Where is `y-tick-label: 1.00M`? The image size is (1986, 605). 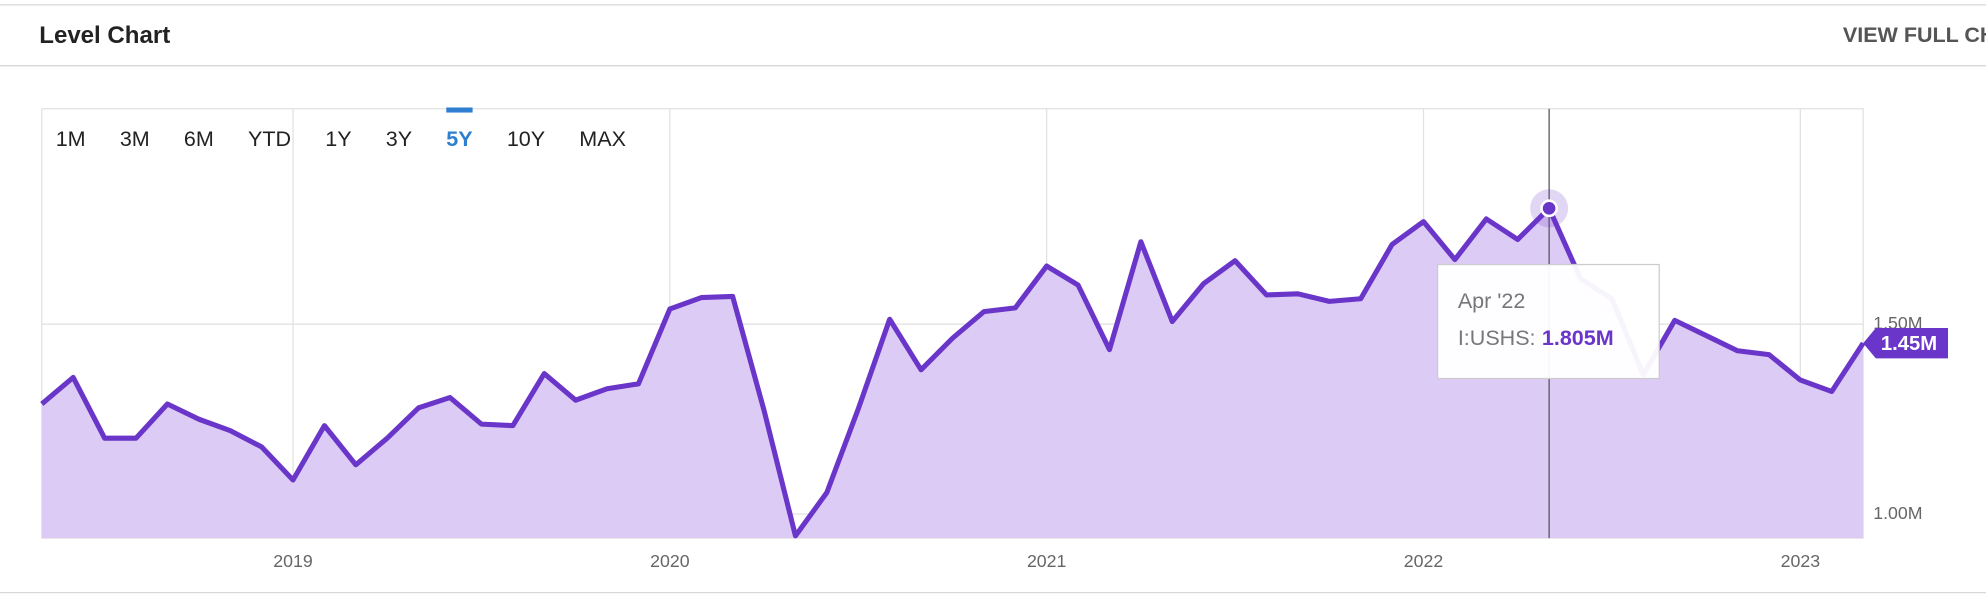
y-tick-label: 1.00M is located at coordinates (1897, 513).